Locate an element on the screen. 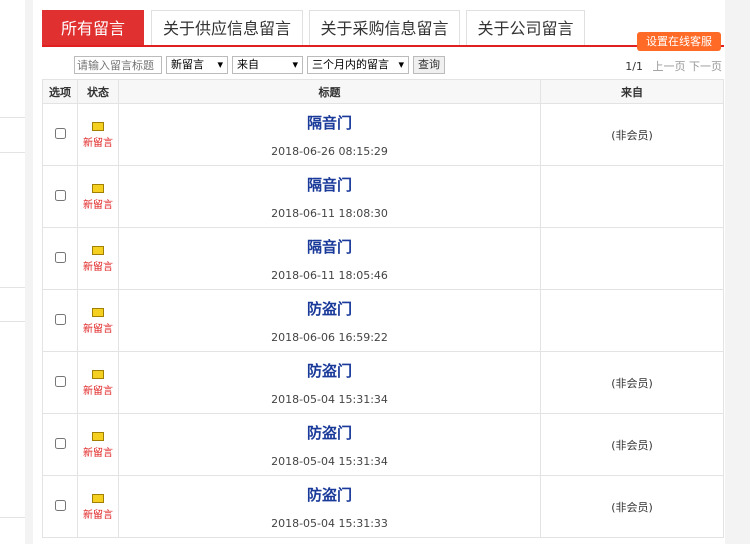 This screenshot has height=544, width=750. from-select: 来自 ▾ is located at coordinates (267, 65).